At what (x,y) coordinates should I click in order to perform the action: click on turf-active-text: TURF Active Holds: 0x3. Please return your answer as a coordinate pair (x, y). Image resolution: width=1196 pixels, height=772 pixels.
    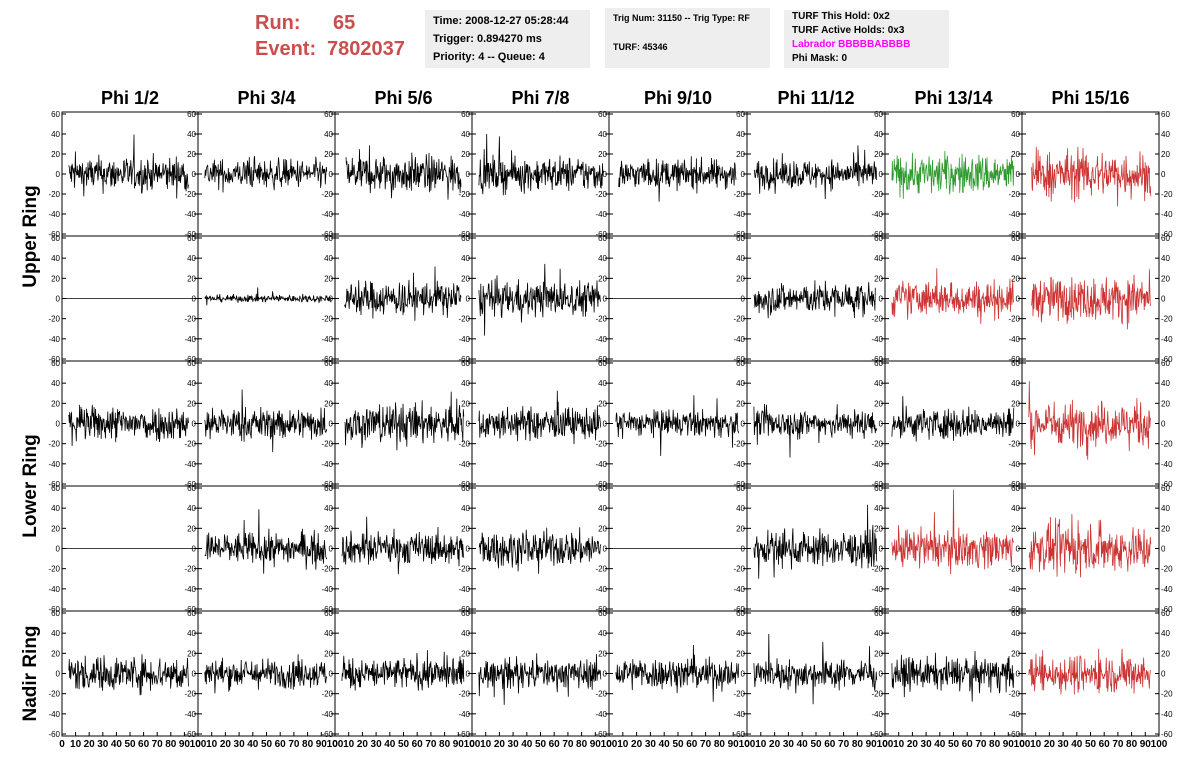
    Looking at the image, I should click on (848, 30).